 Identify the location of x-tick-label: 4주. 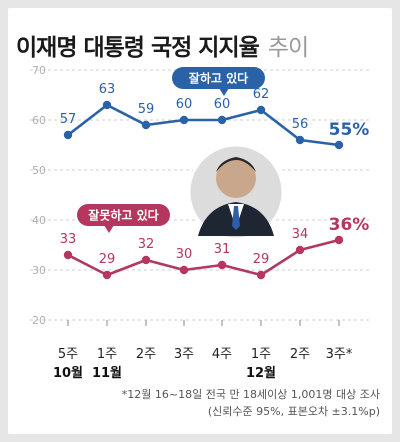
(222, 354).